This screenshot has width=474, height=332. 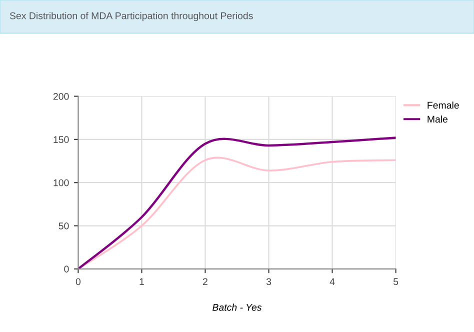 What do you see at coordinates (61, 182) in the screenshot?
I see `y-tick-label: 100` at bounding box center [61, 182].